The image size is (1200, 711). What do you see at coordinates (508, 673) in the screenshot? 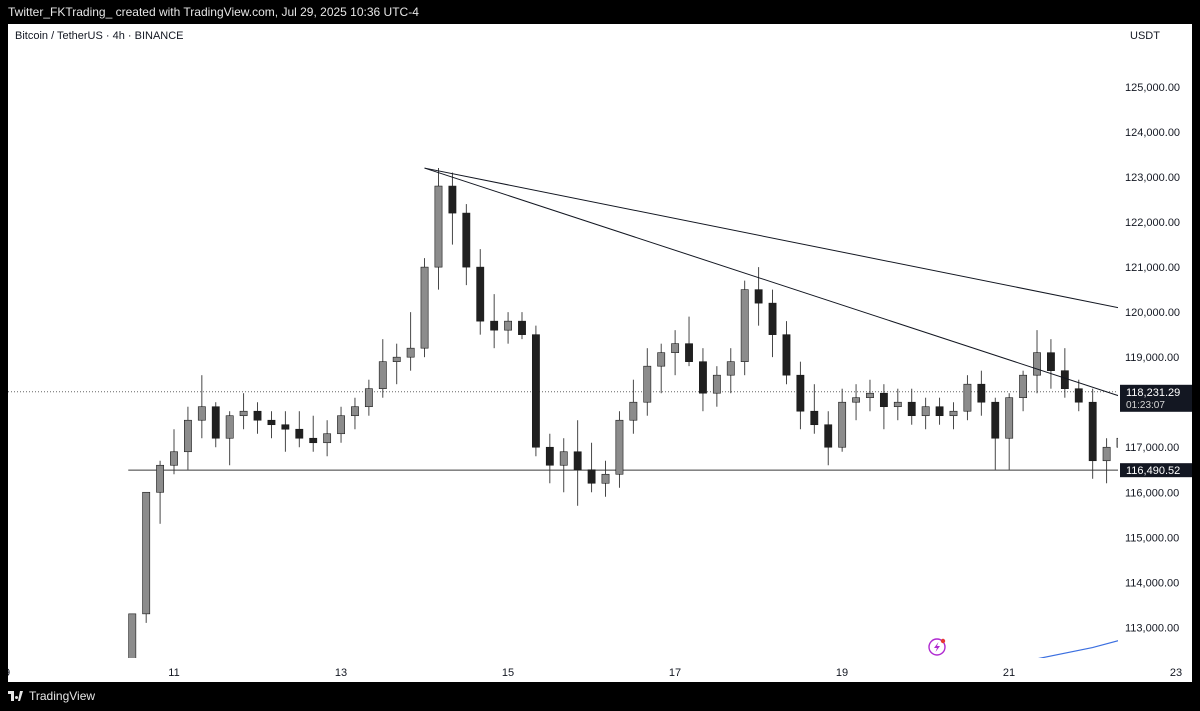
I see `x-tick-label: 15` at bounding box center [508, 673].